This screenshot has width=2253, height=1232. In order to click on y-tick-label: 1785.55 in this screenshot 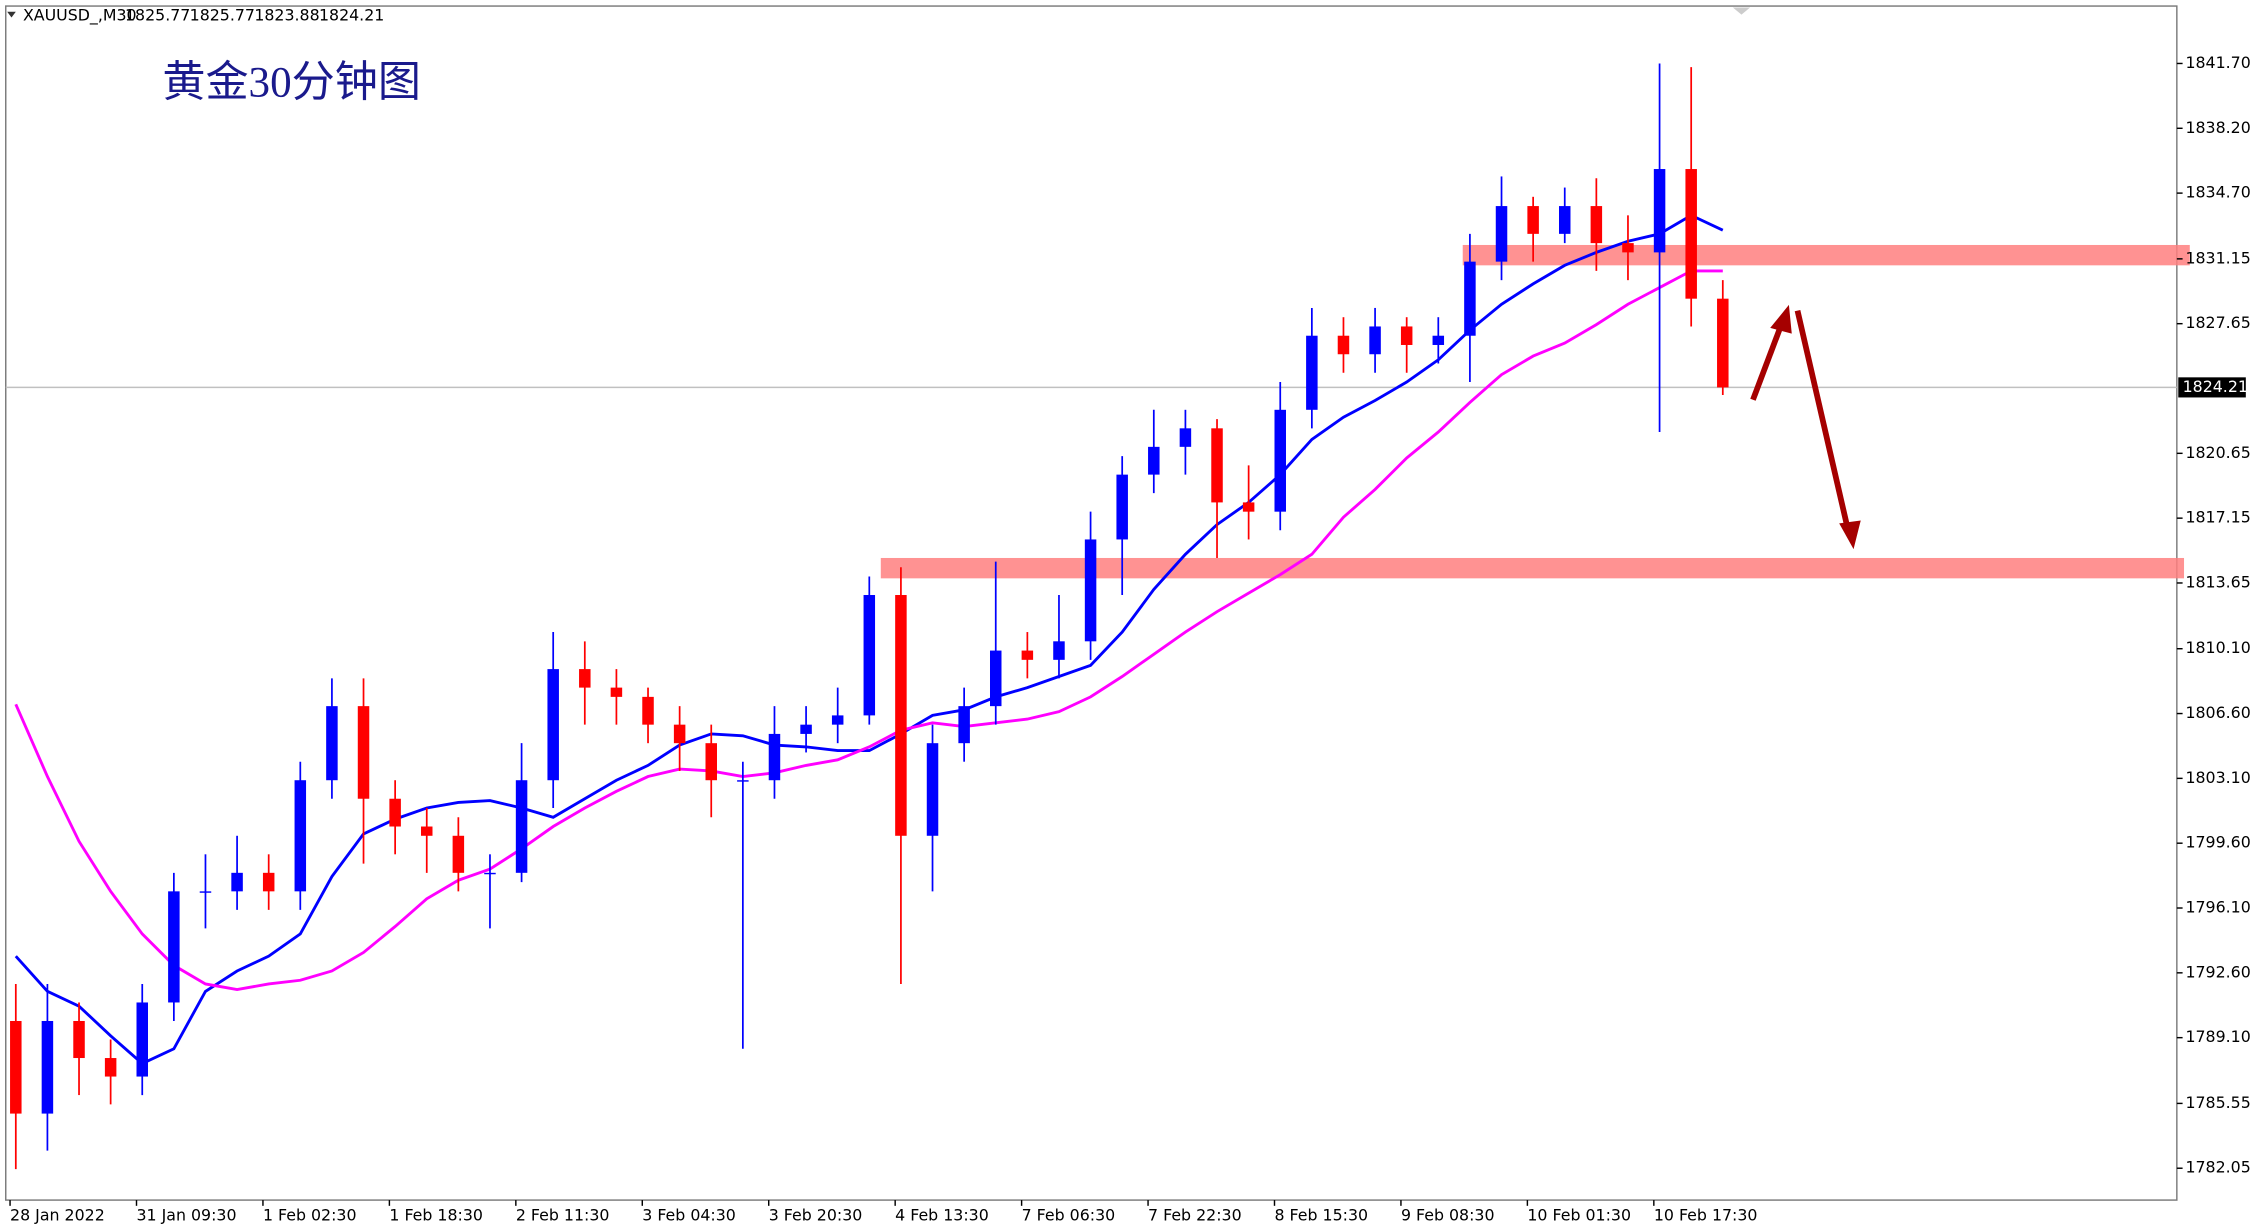, I will do `click(2217, 1102)`.